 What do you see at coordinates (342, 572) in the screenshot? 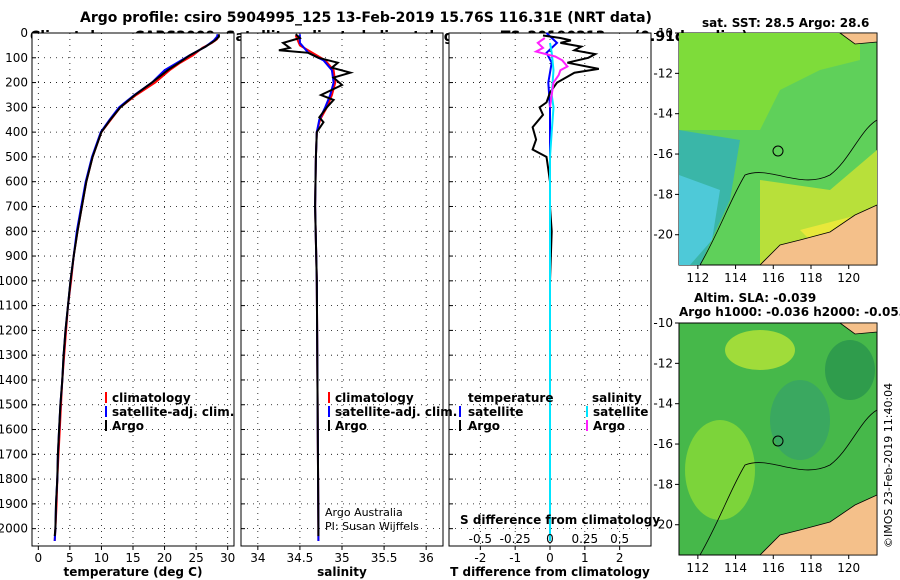
I see `x-axis-label: salinity` at bounding box center [342, 572].